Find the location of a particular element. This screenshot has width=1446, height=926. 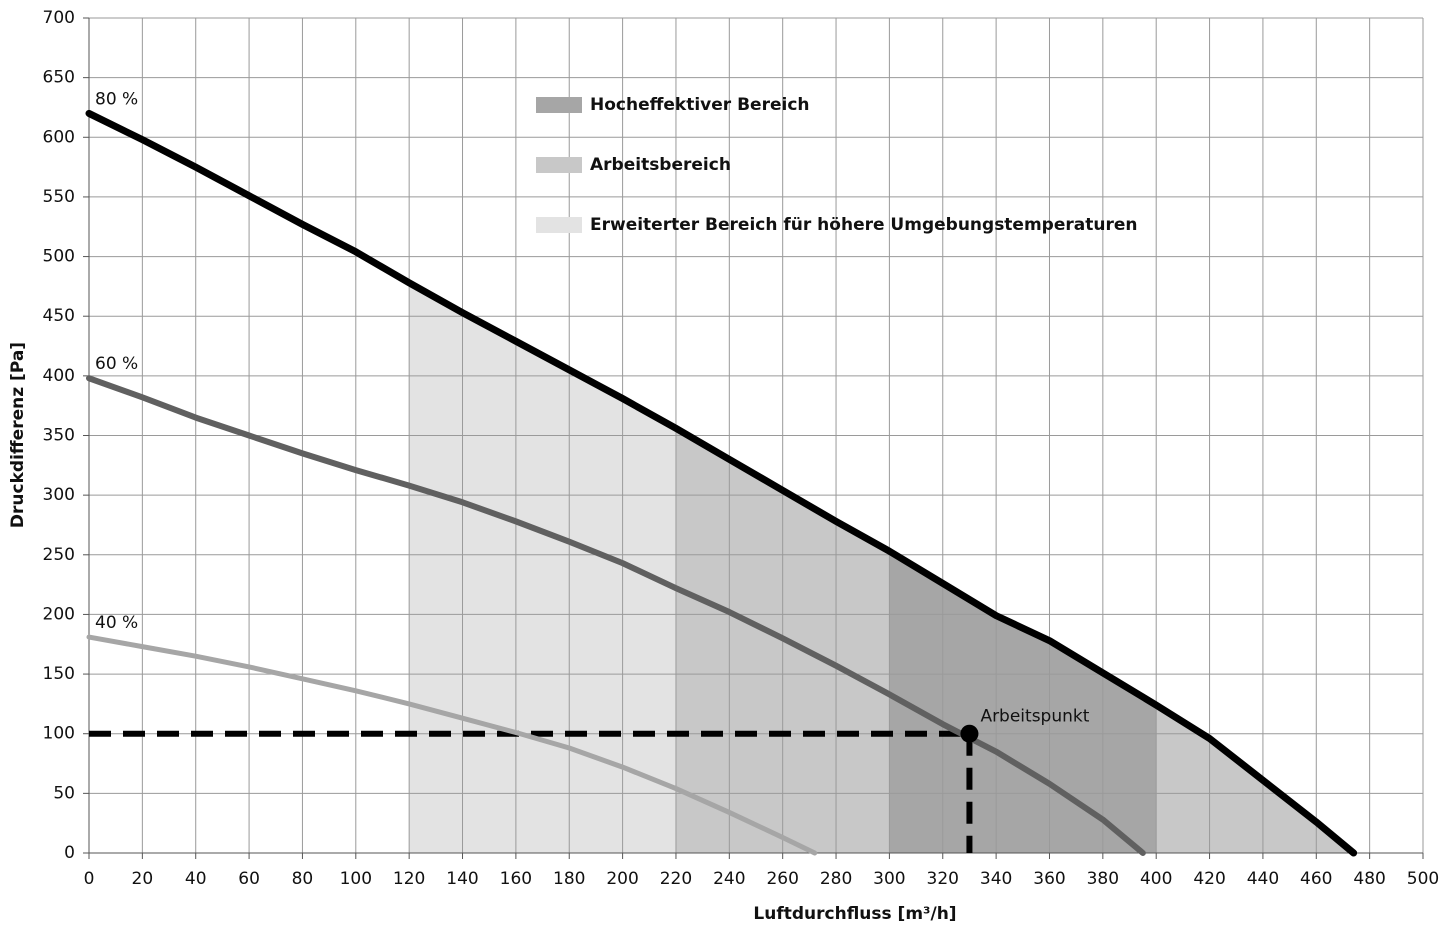

legend-label: Arbeitsbereich is located at coordinates (660, 165).